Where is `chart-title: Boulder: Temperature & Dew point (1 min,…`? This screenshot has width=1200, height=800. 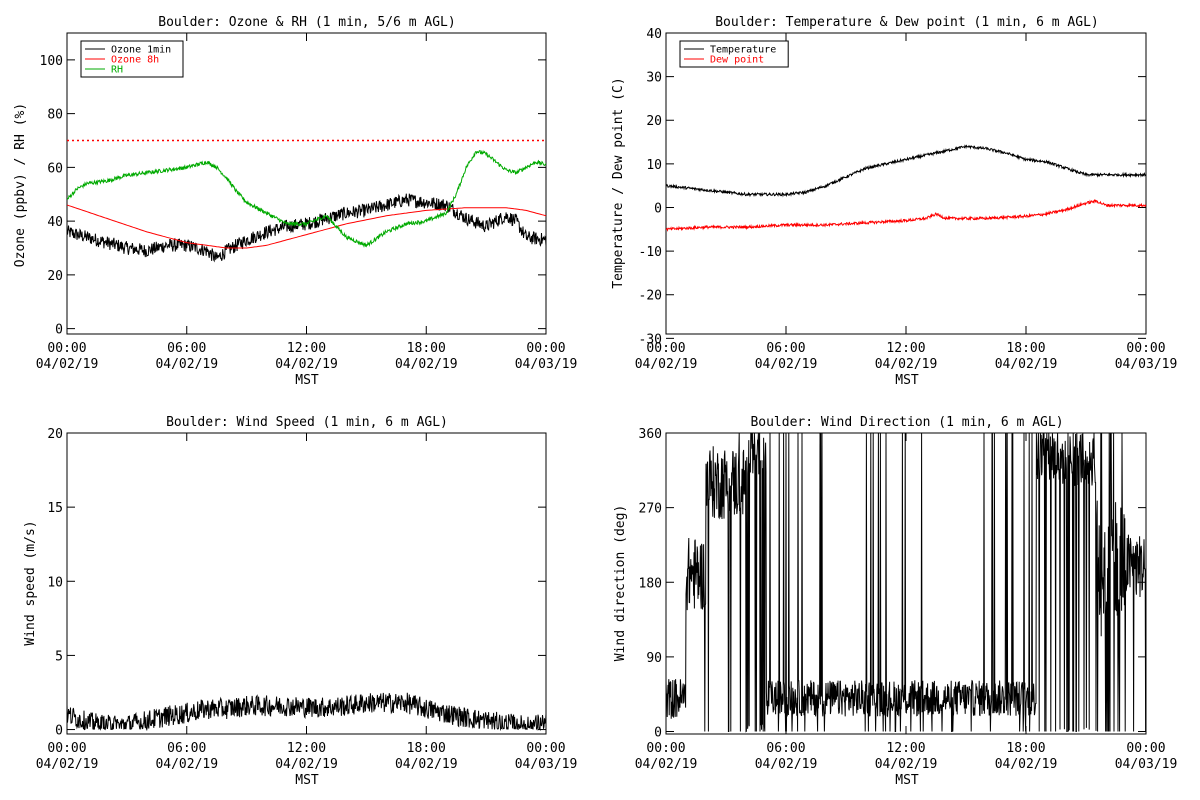
chart-title: Boulder: Temperature & Dew point (1 min,… is located at coordinates (907, 22).